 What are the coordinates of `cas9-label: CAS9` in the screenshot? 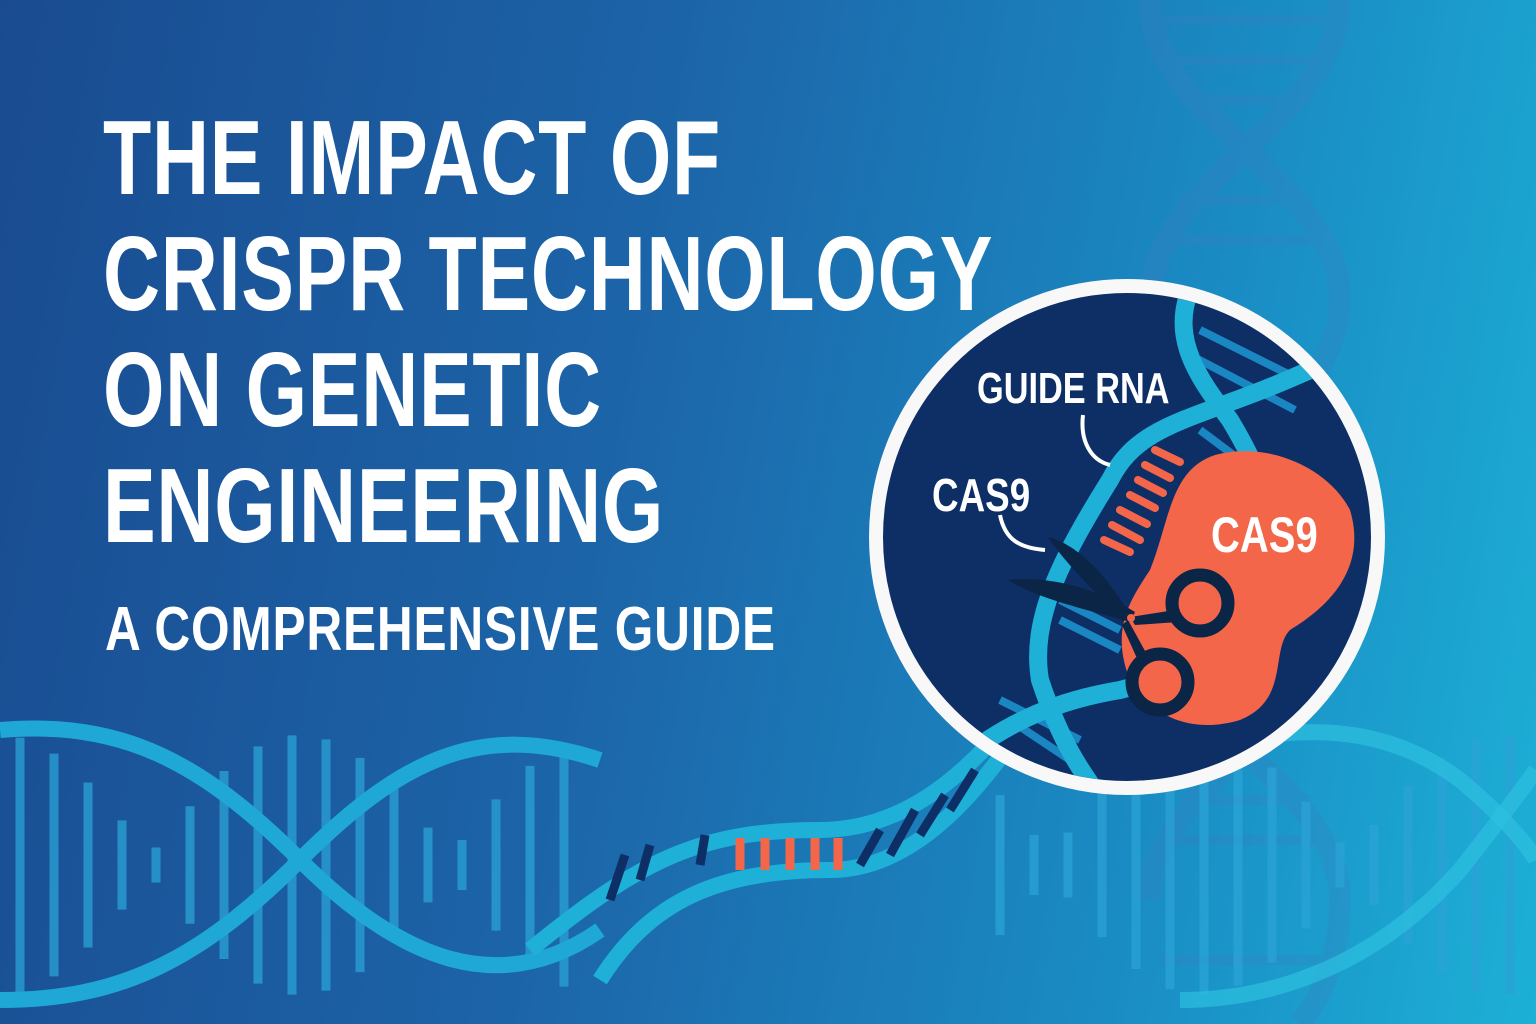 It's located at (981, 495).